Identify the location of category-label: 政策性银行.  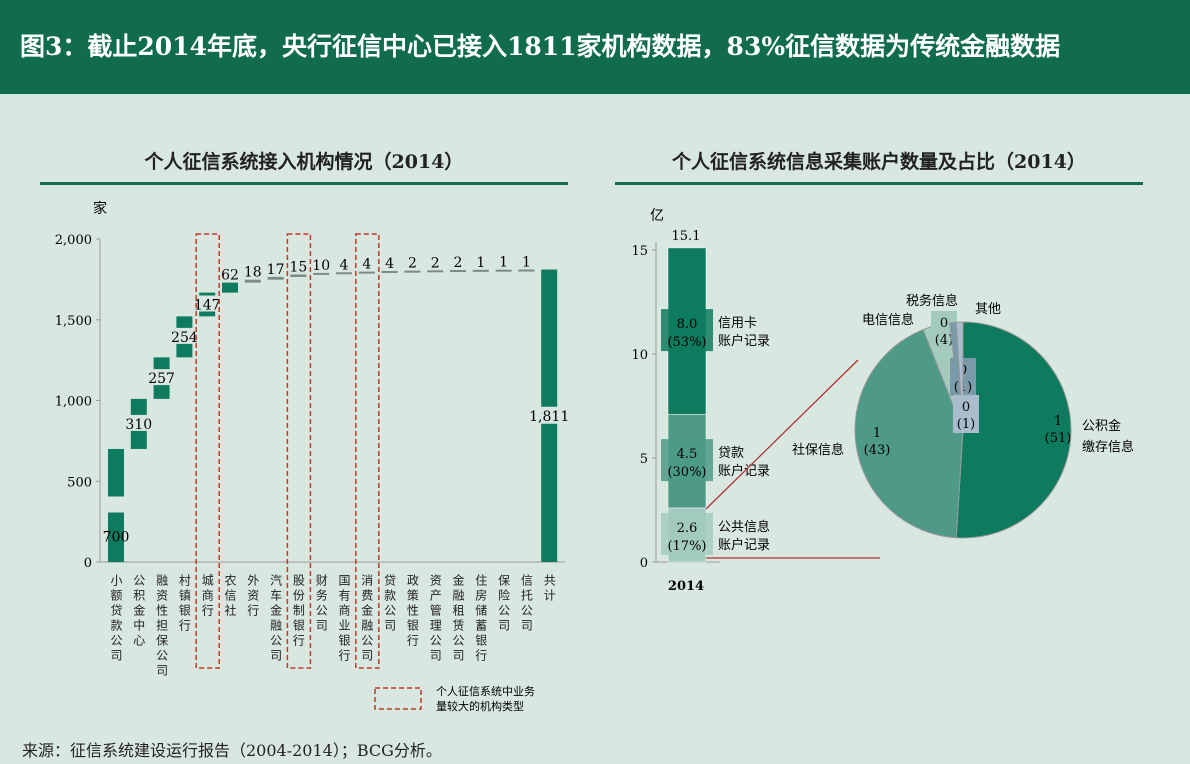
(412, 611).